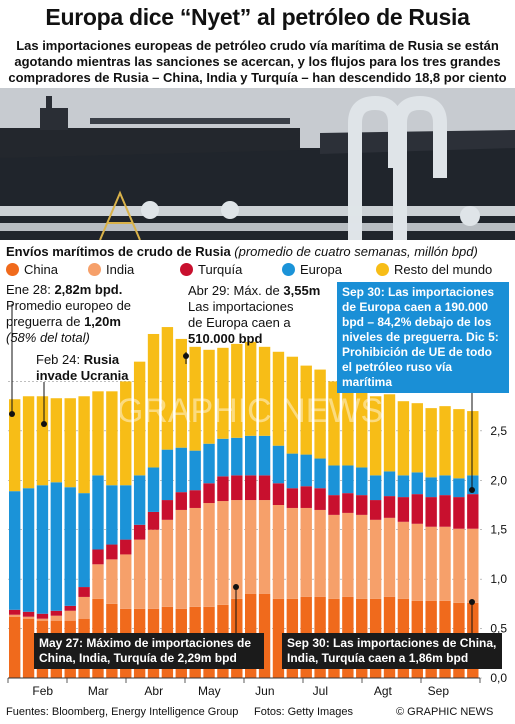 The width and height of the screenshot is (515, 724). What do you see at coordinates (101, 359) in the screenshot?
I see `annotation-feb24-text-b: Rusia` at bounding box center [101, 359].